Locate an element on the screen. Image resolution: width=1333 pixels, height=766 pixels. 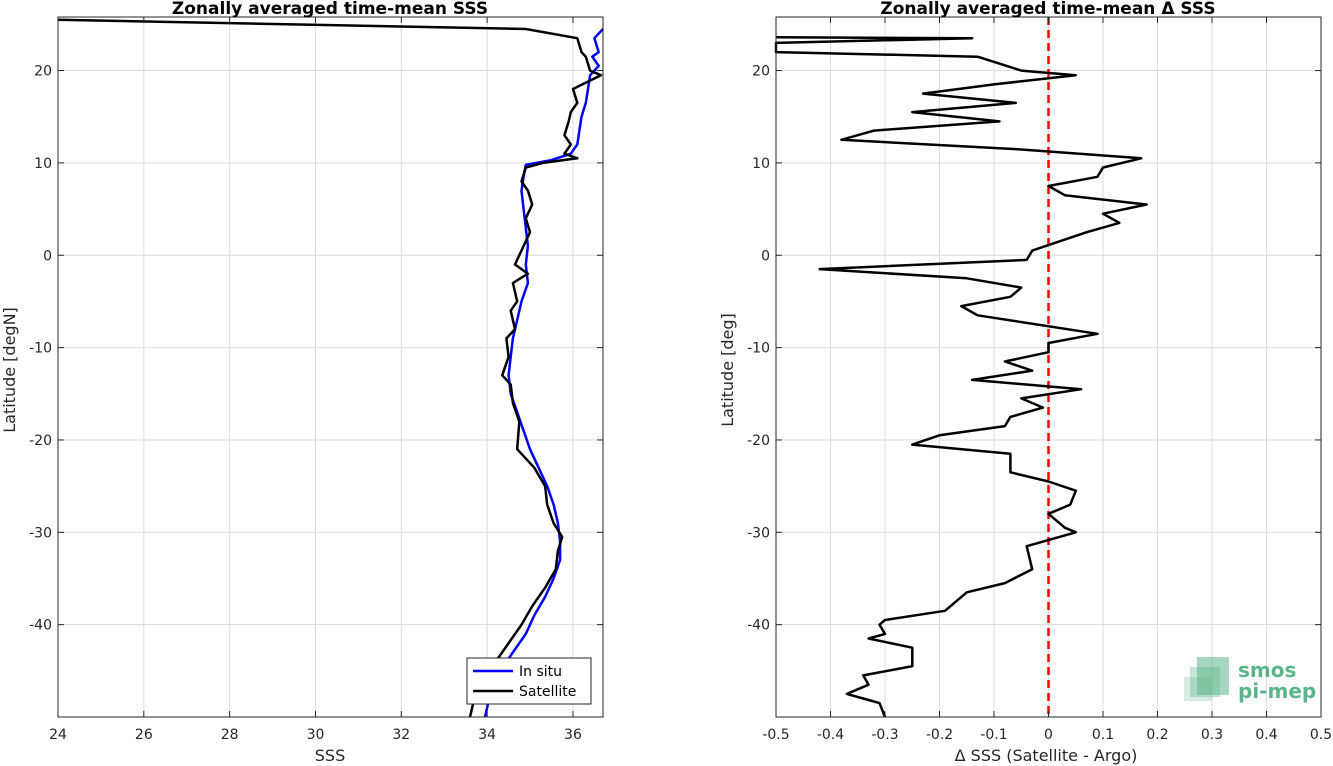
x-tick-label-right-9: 0.4 is located at coordinates (1266, 735).